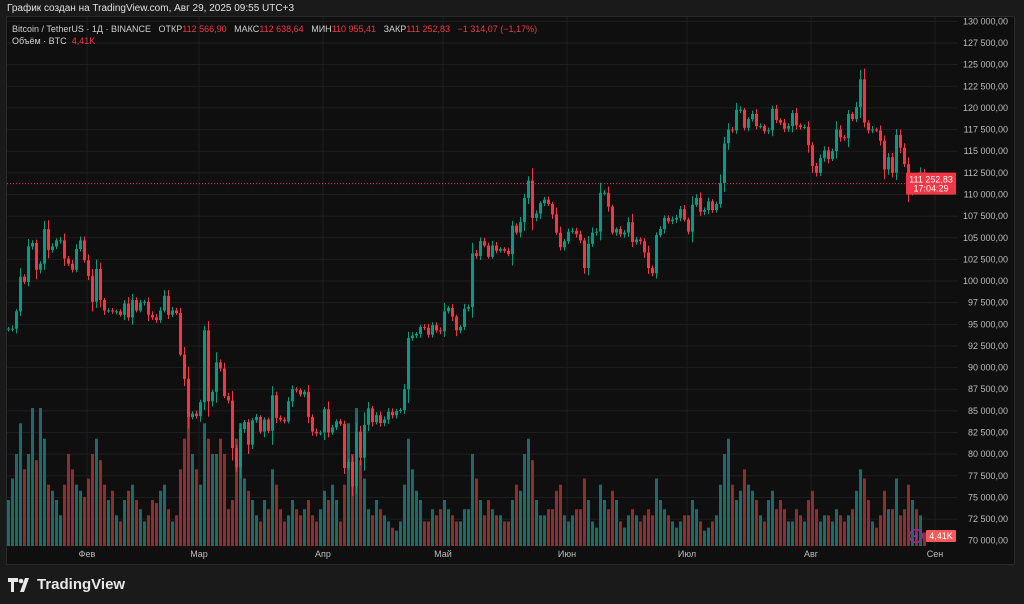 The height and width of the screenshot is (604, 1024). What do you see at coordinates (39, 41) in the screenshot?
I see `volume-label: Объём · BTC` at bounding box center [39, 41].